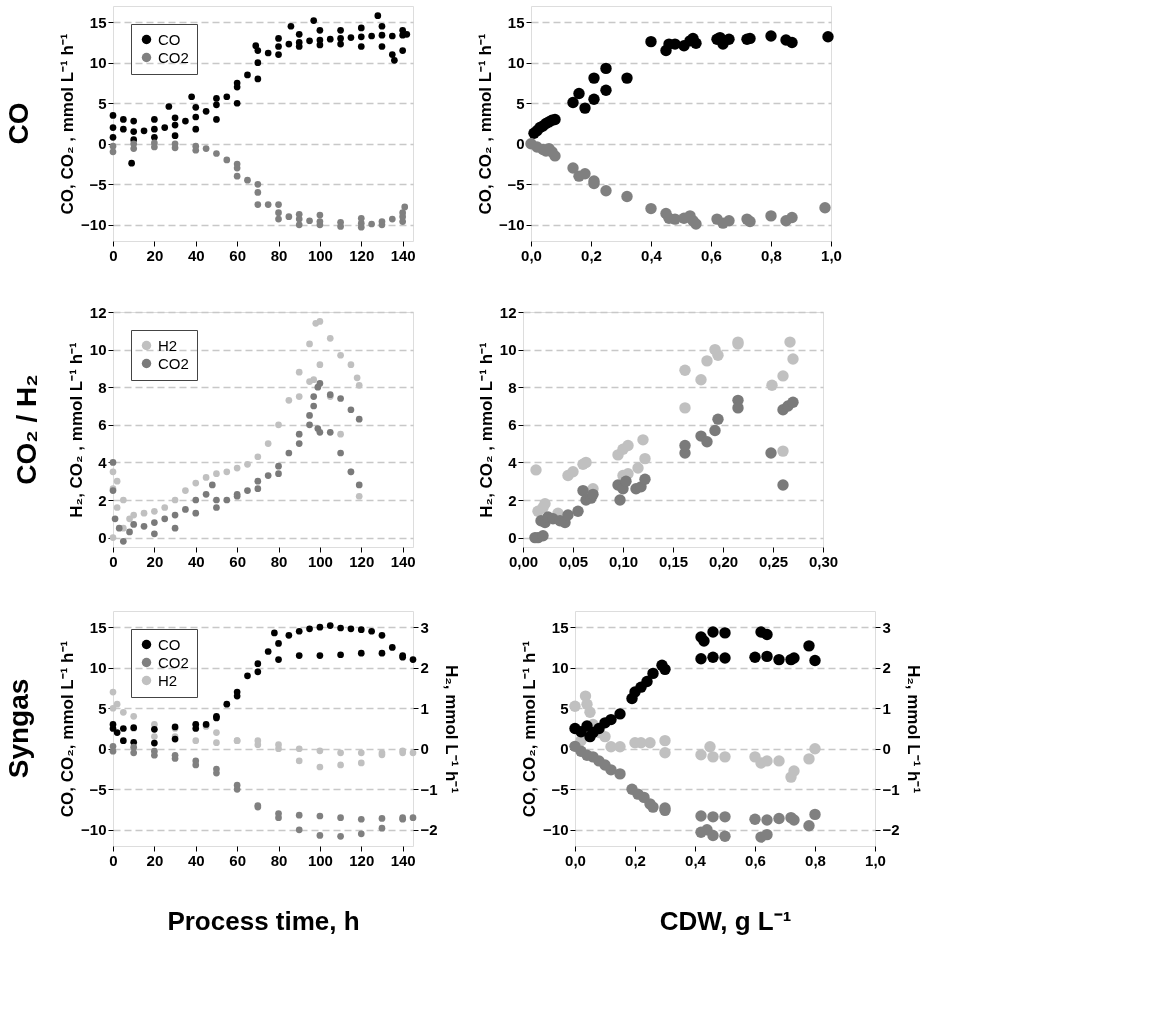  Describe the element at coordinates (771, 255) in the screenshot. I see `x-tick-label: 0,8` at that location.